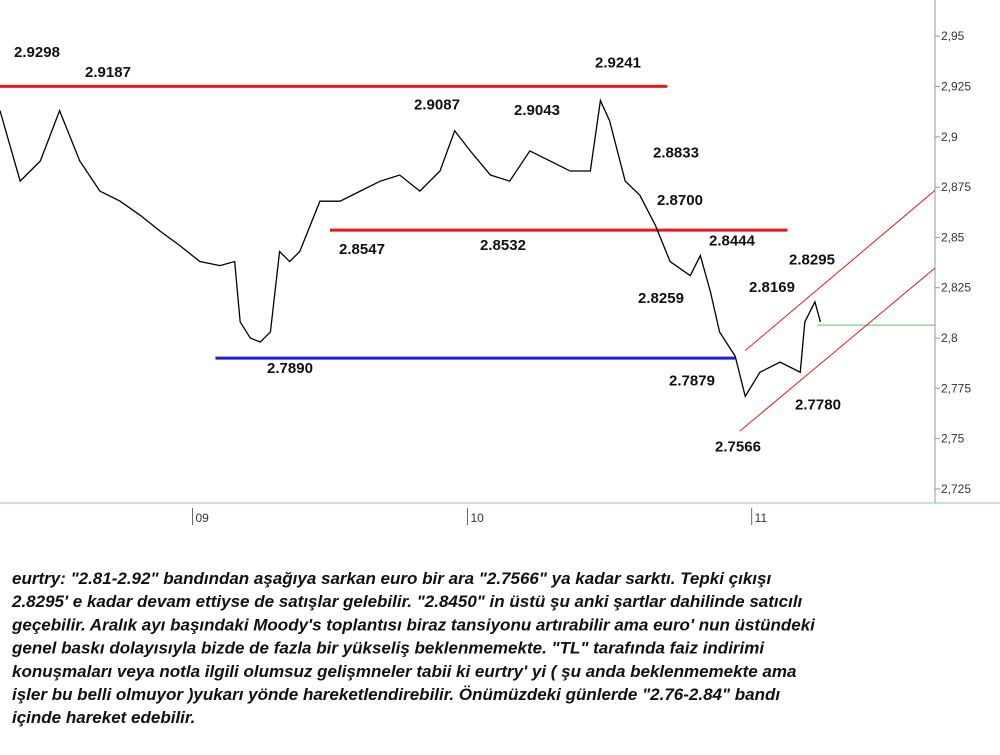 Image resolution: width=1000 pixels, height=755 pixels. Describe the element at coordinates (37, 52) in the screenshot. I see `price-annotation: 2.9298` at that location.